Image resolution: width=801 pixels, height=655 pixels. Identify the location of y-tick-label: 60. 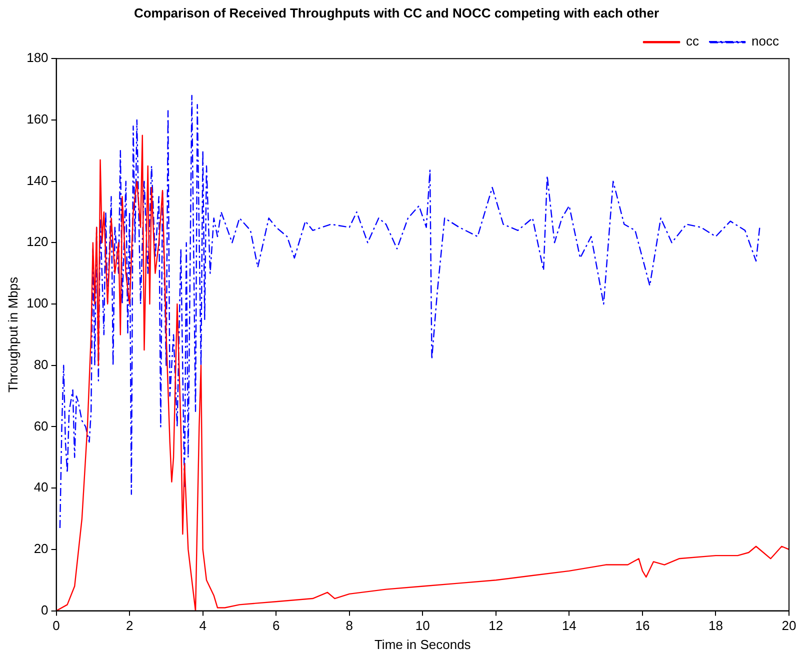
(41, 426).